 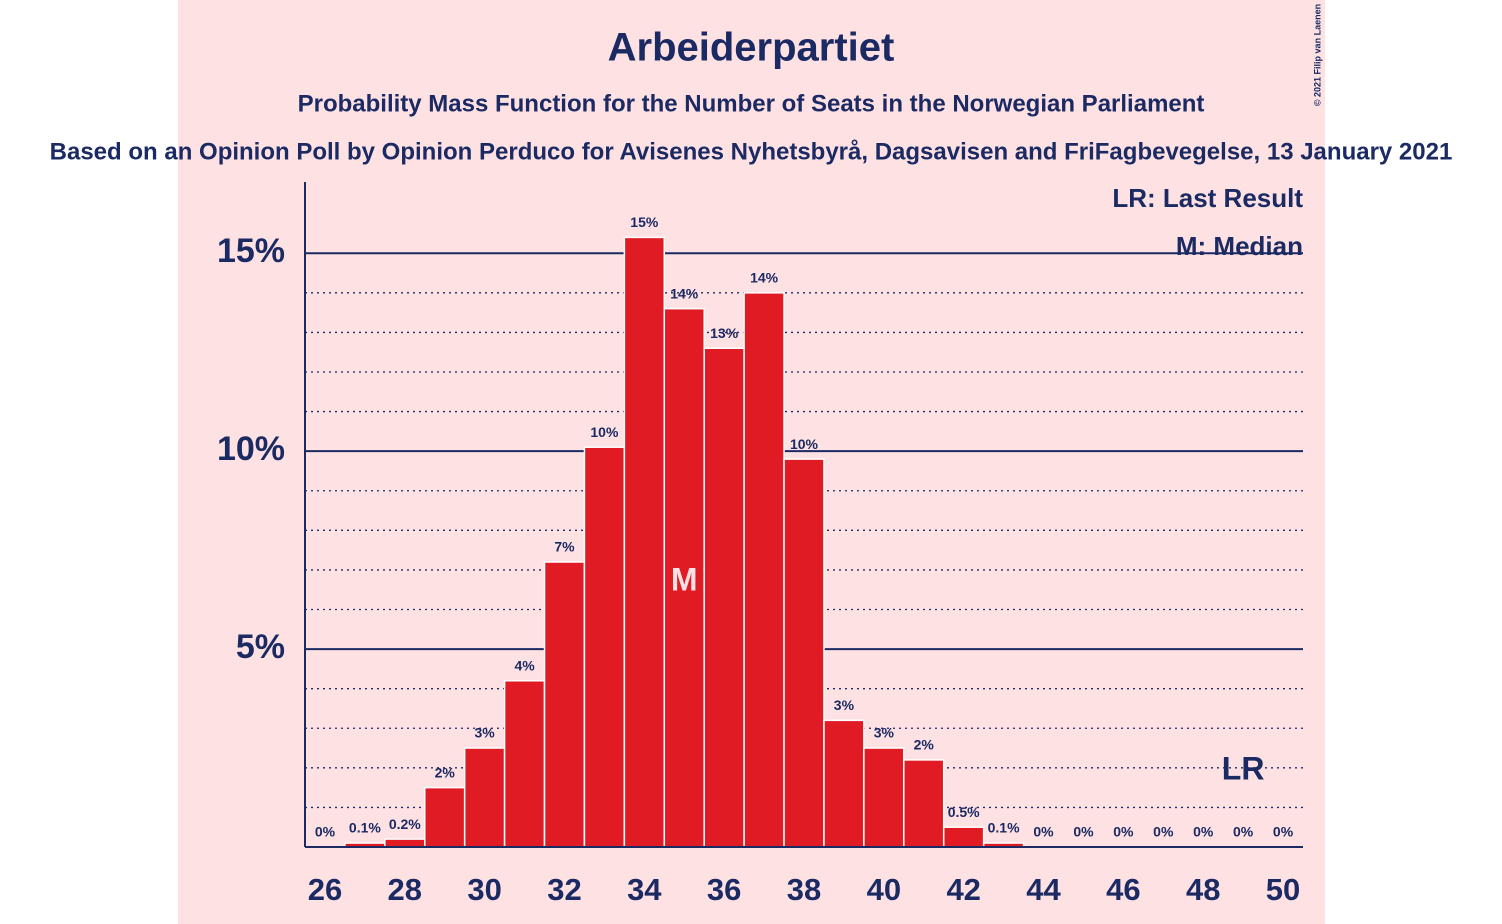 What do you see at coordinates (1123, 889) in the screenshot?
I see `x-tick-label: 46` at bounding box center [1123, 889].